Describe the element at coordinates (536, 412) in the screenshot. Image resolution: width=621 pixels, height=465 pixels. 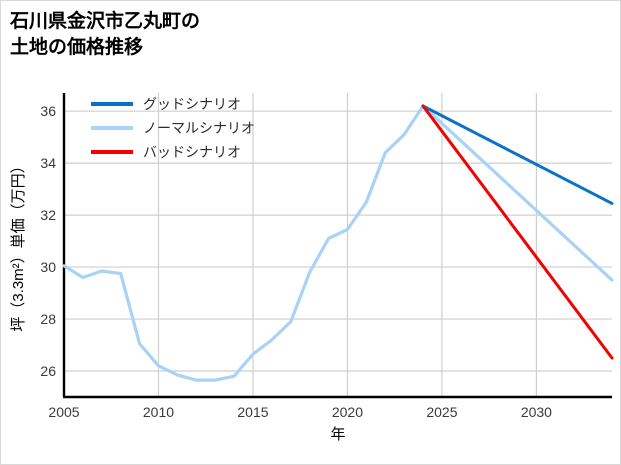
I see `x-axis-tick: 2030` at that location.